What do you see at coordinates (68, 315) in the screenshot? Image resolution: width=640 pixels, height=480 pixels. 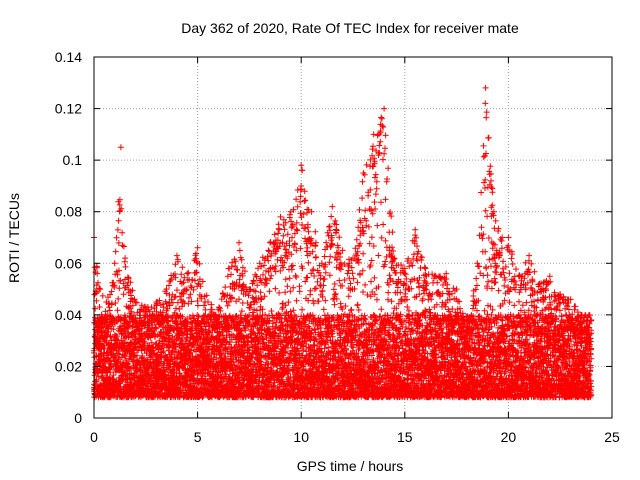 I see `y-tick-label: 0.04` at bounding box center [68, 315].